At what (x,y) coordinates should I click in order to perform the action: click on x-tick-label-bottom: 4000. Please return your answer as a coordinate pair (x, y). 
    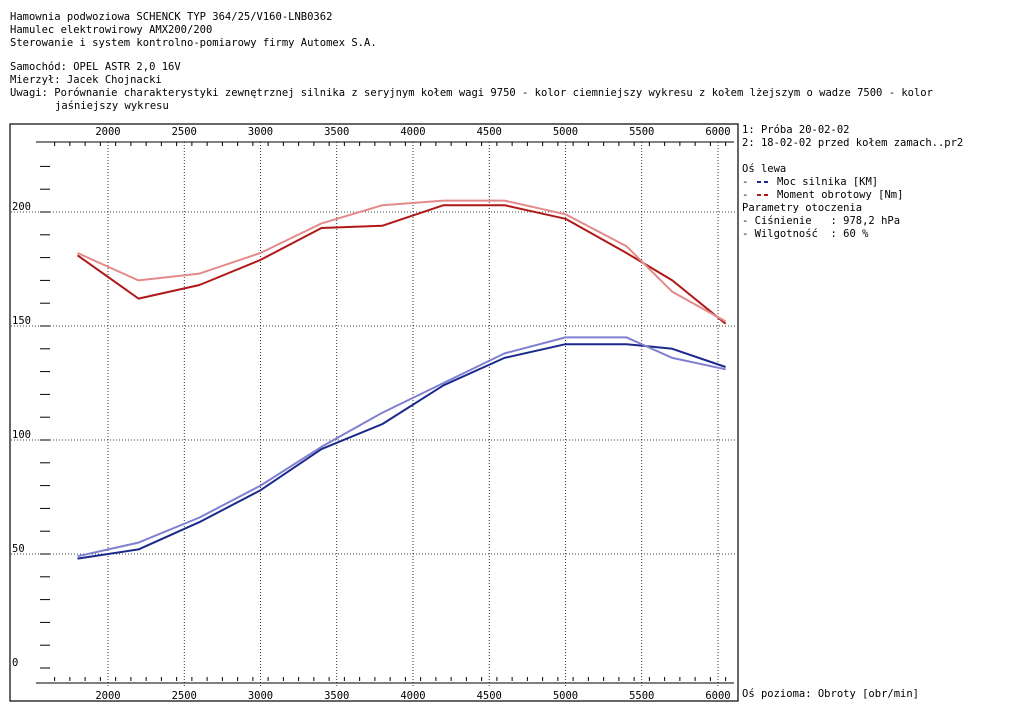
    Looking at the image, I should click on (412, 696).